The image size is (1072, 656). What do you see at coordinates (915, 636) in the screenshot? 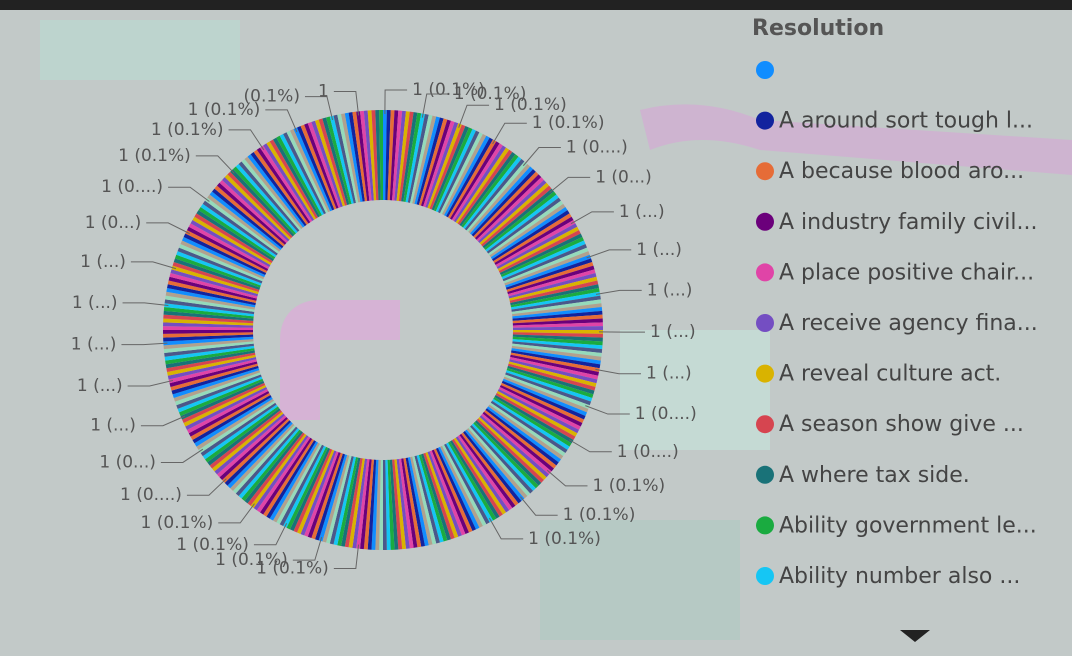
I see `scroll-arrow` at bounding box center [915, 636].